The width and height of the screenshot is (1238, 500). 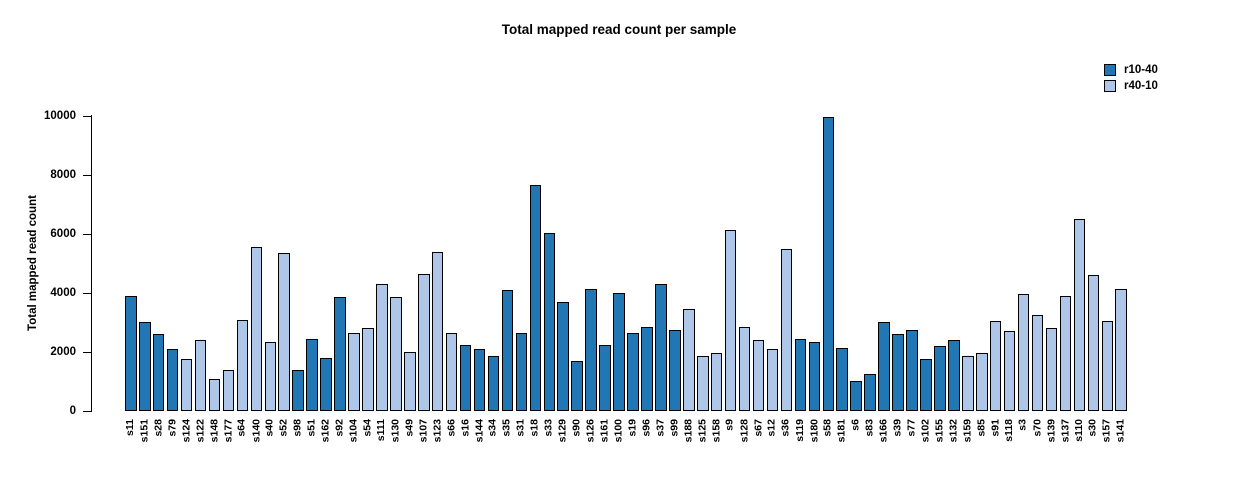 I want to click on y-tick-label: 6000, so click(x=63, y=234).